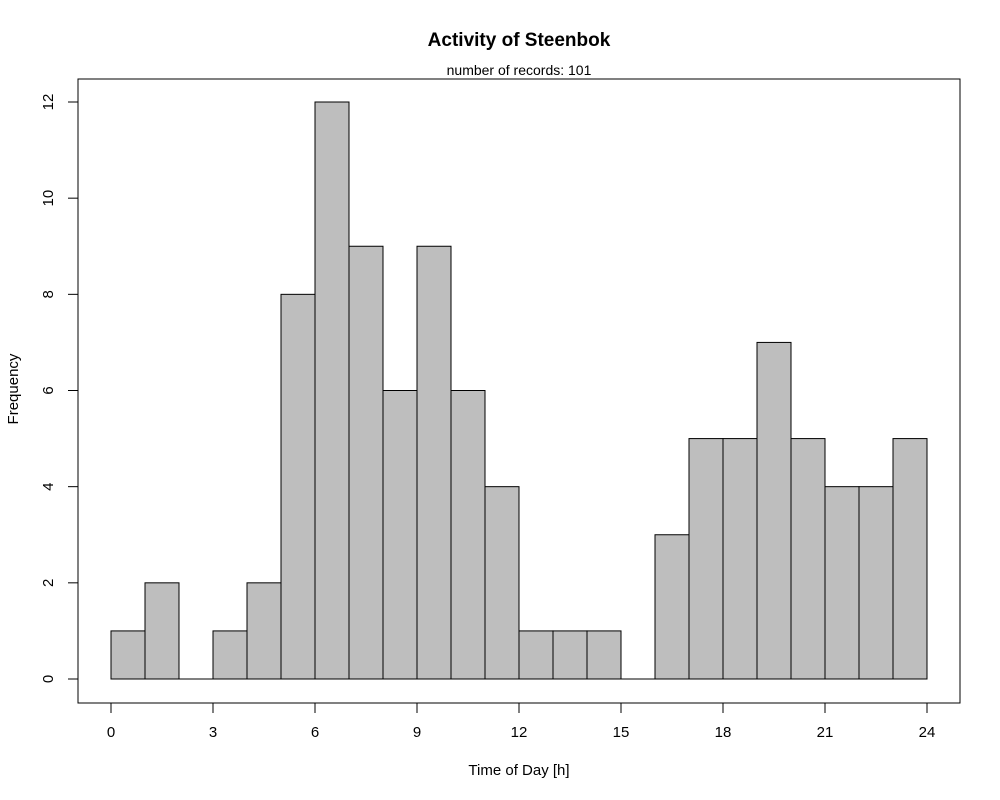 Image resolution: width=1000 pixels, height=800 pixels. What do you see at coordinates (48, 294) in the screenshot?
I see `y-tick-label: 8` at bounding box center [48, 294].